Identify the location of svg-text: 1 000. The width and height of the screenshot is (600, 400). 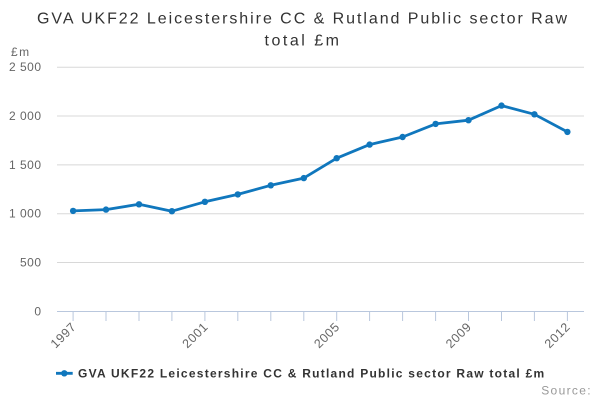
(25, 214).